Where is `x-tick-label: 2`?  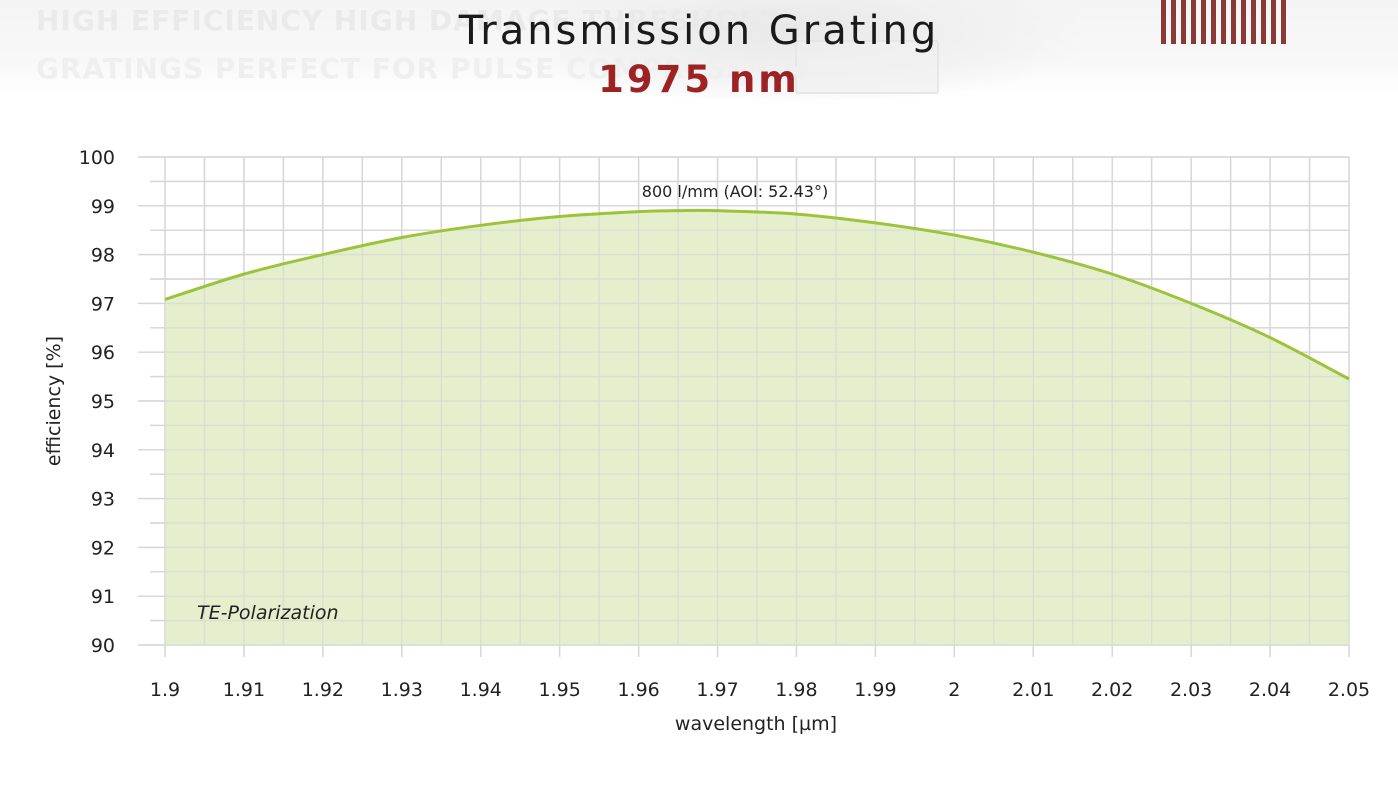 x-tick-label: 2 is located at coordinates (954, 690).